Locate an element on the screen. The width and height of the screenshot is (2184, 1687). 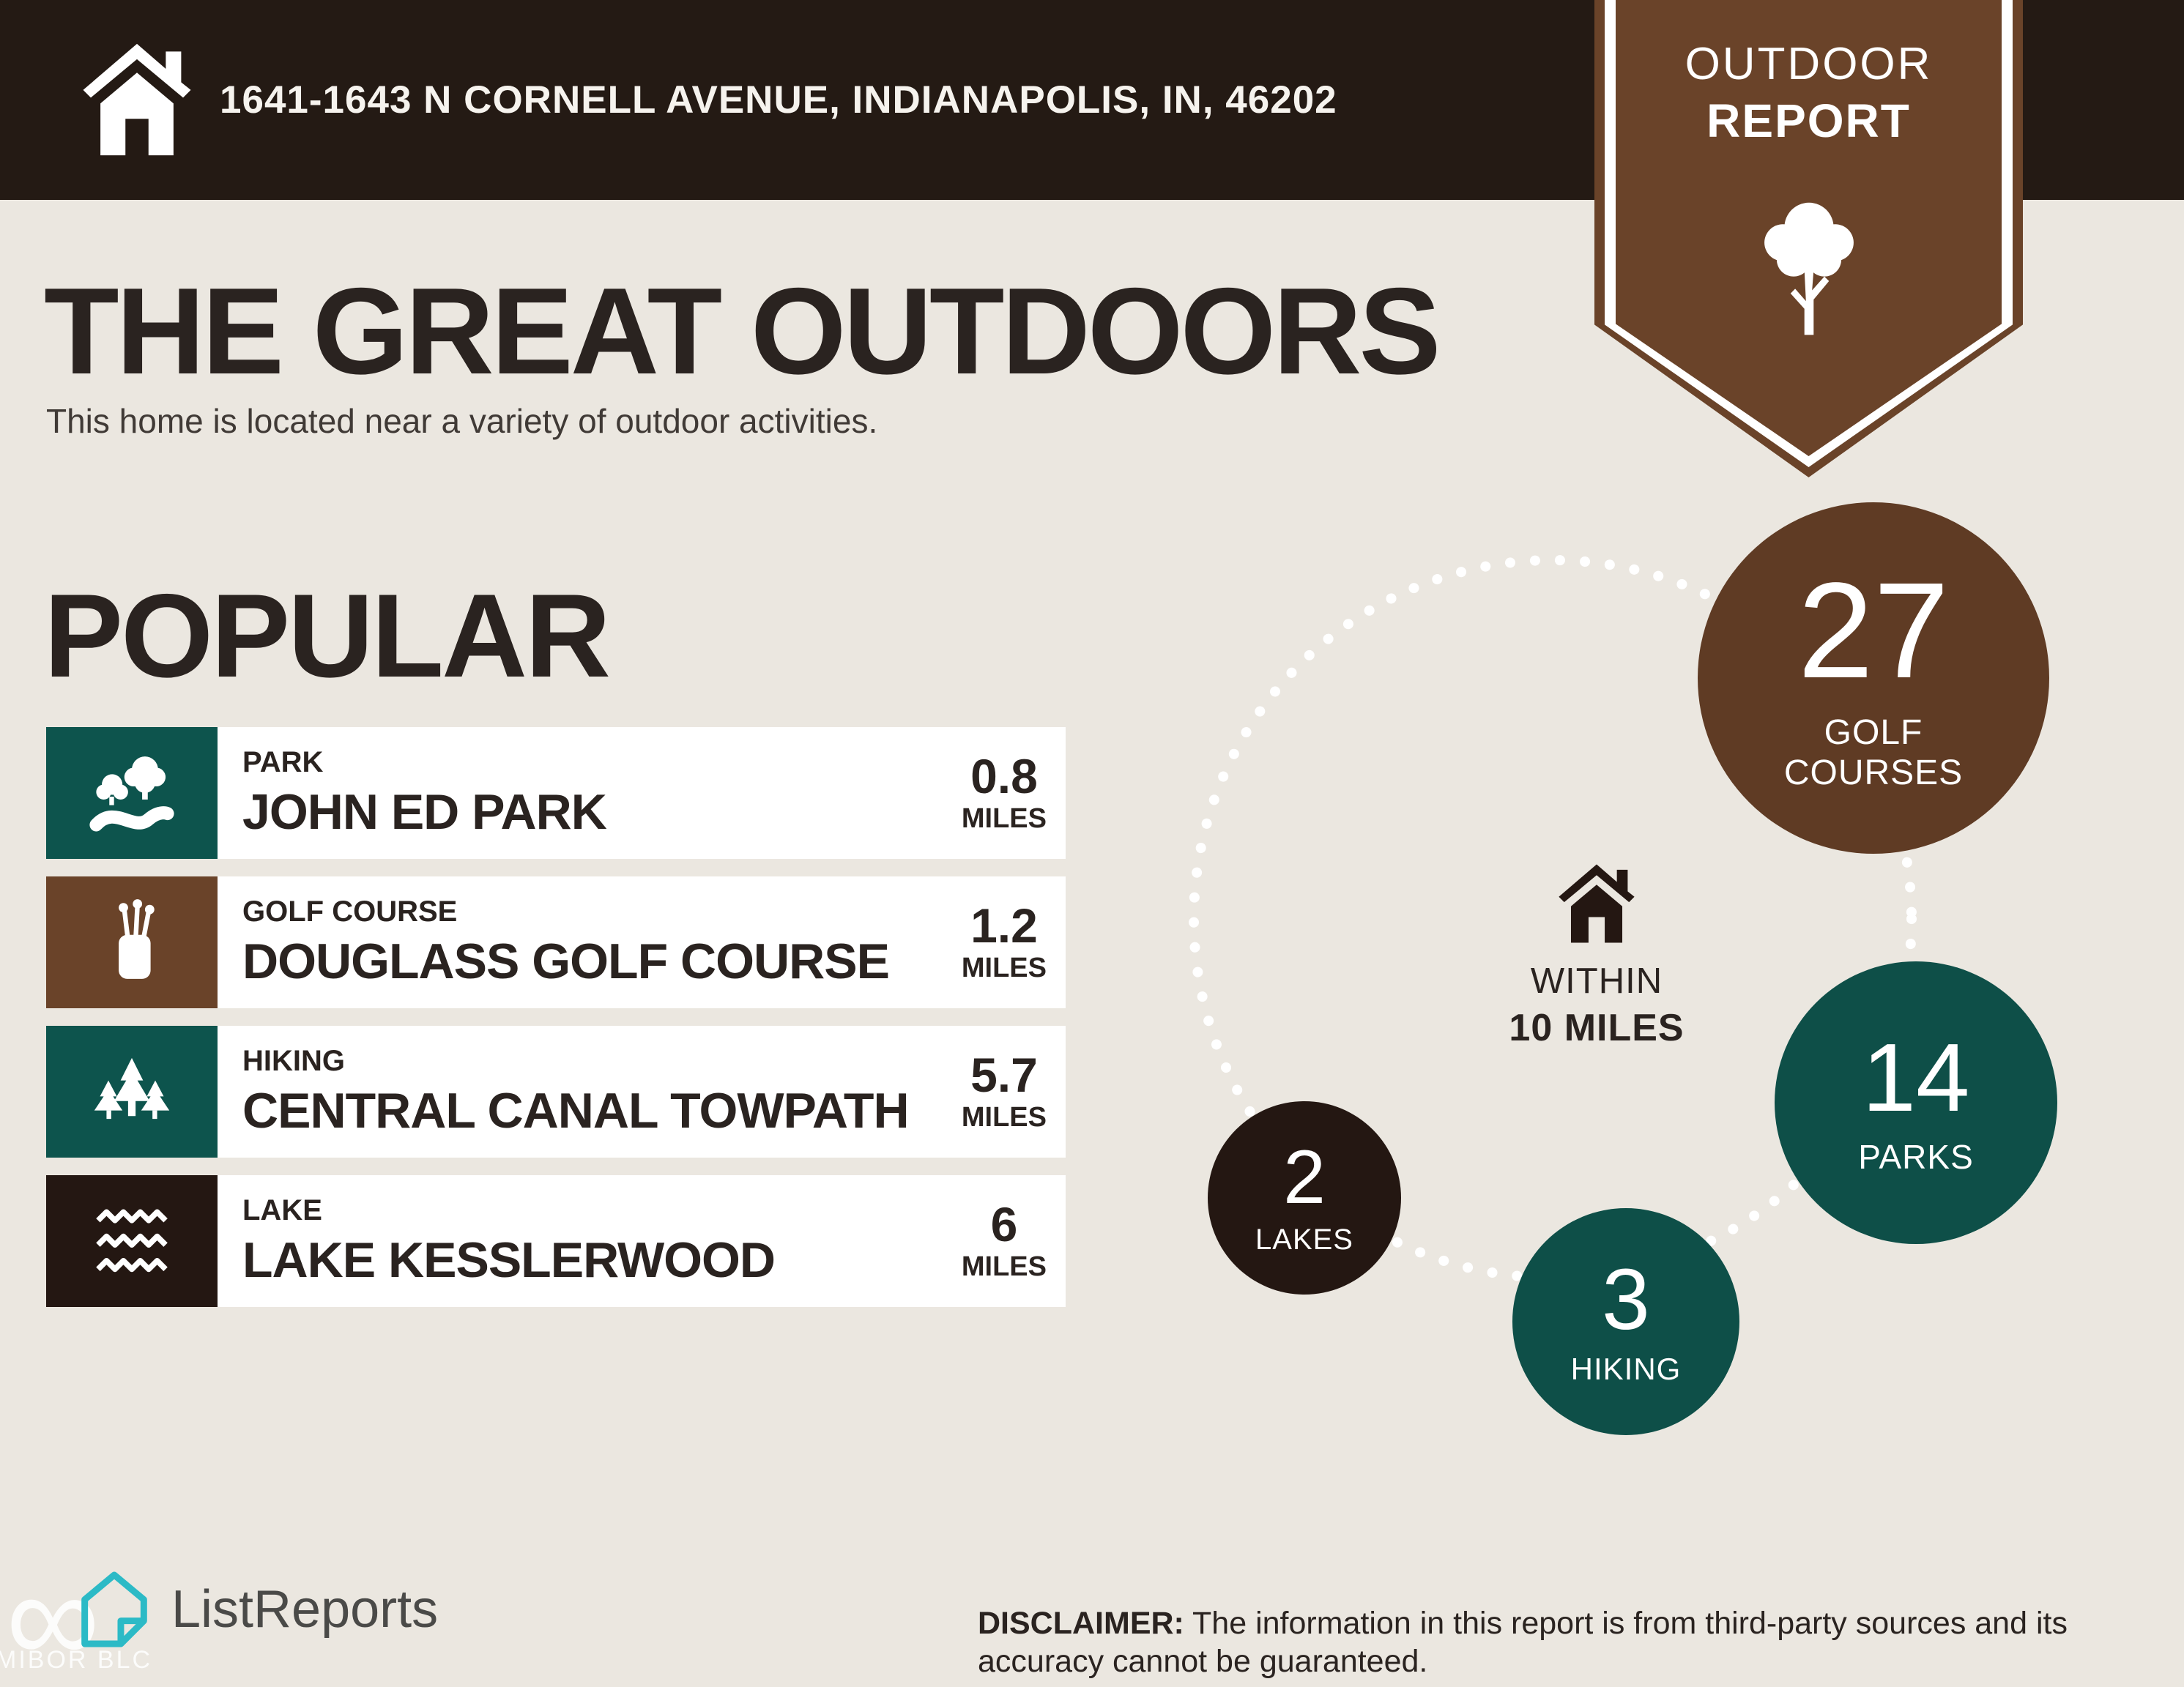
badge-line1: OUTDOOR is located at coordinates (1809, 64).